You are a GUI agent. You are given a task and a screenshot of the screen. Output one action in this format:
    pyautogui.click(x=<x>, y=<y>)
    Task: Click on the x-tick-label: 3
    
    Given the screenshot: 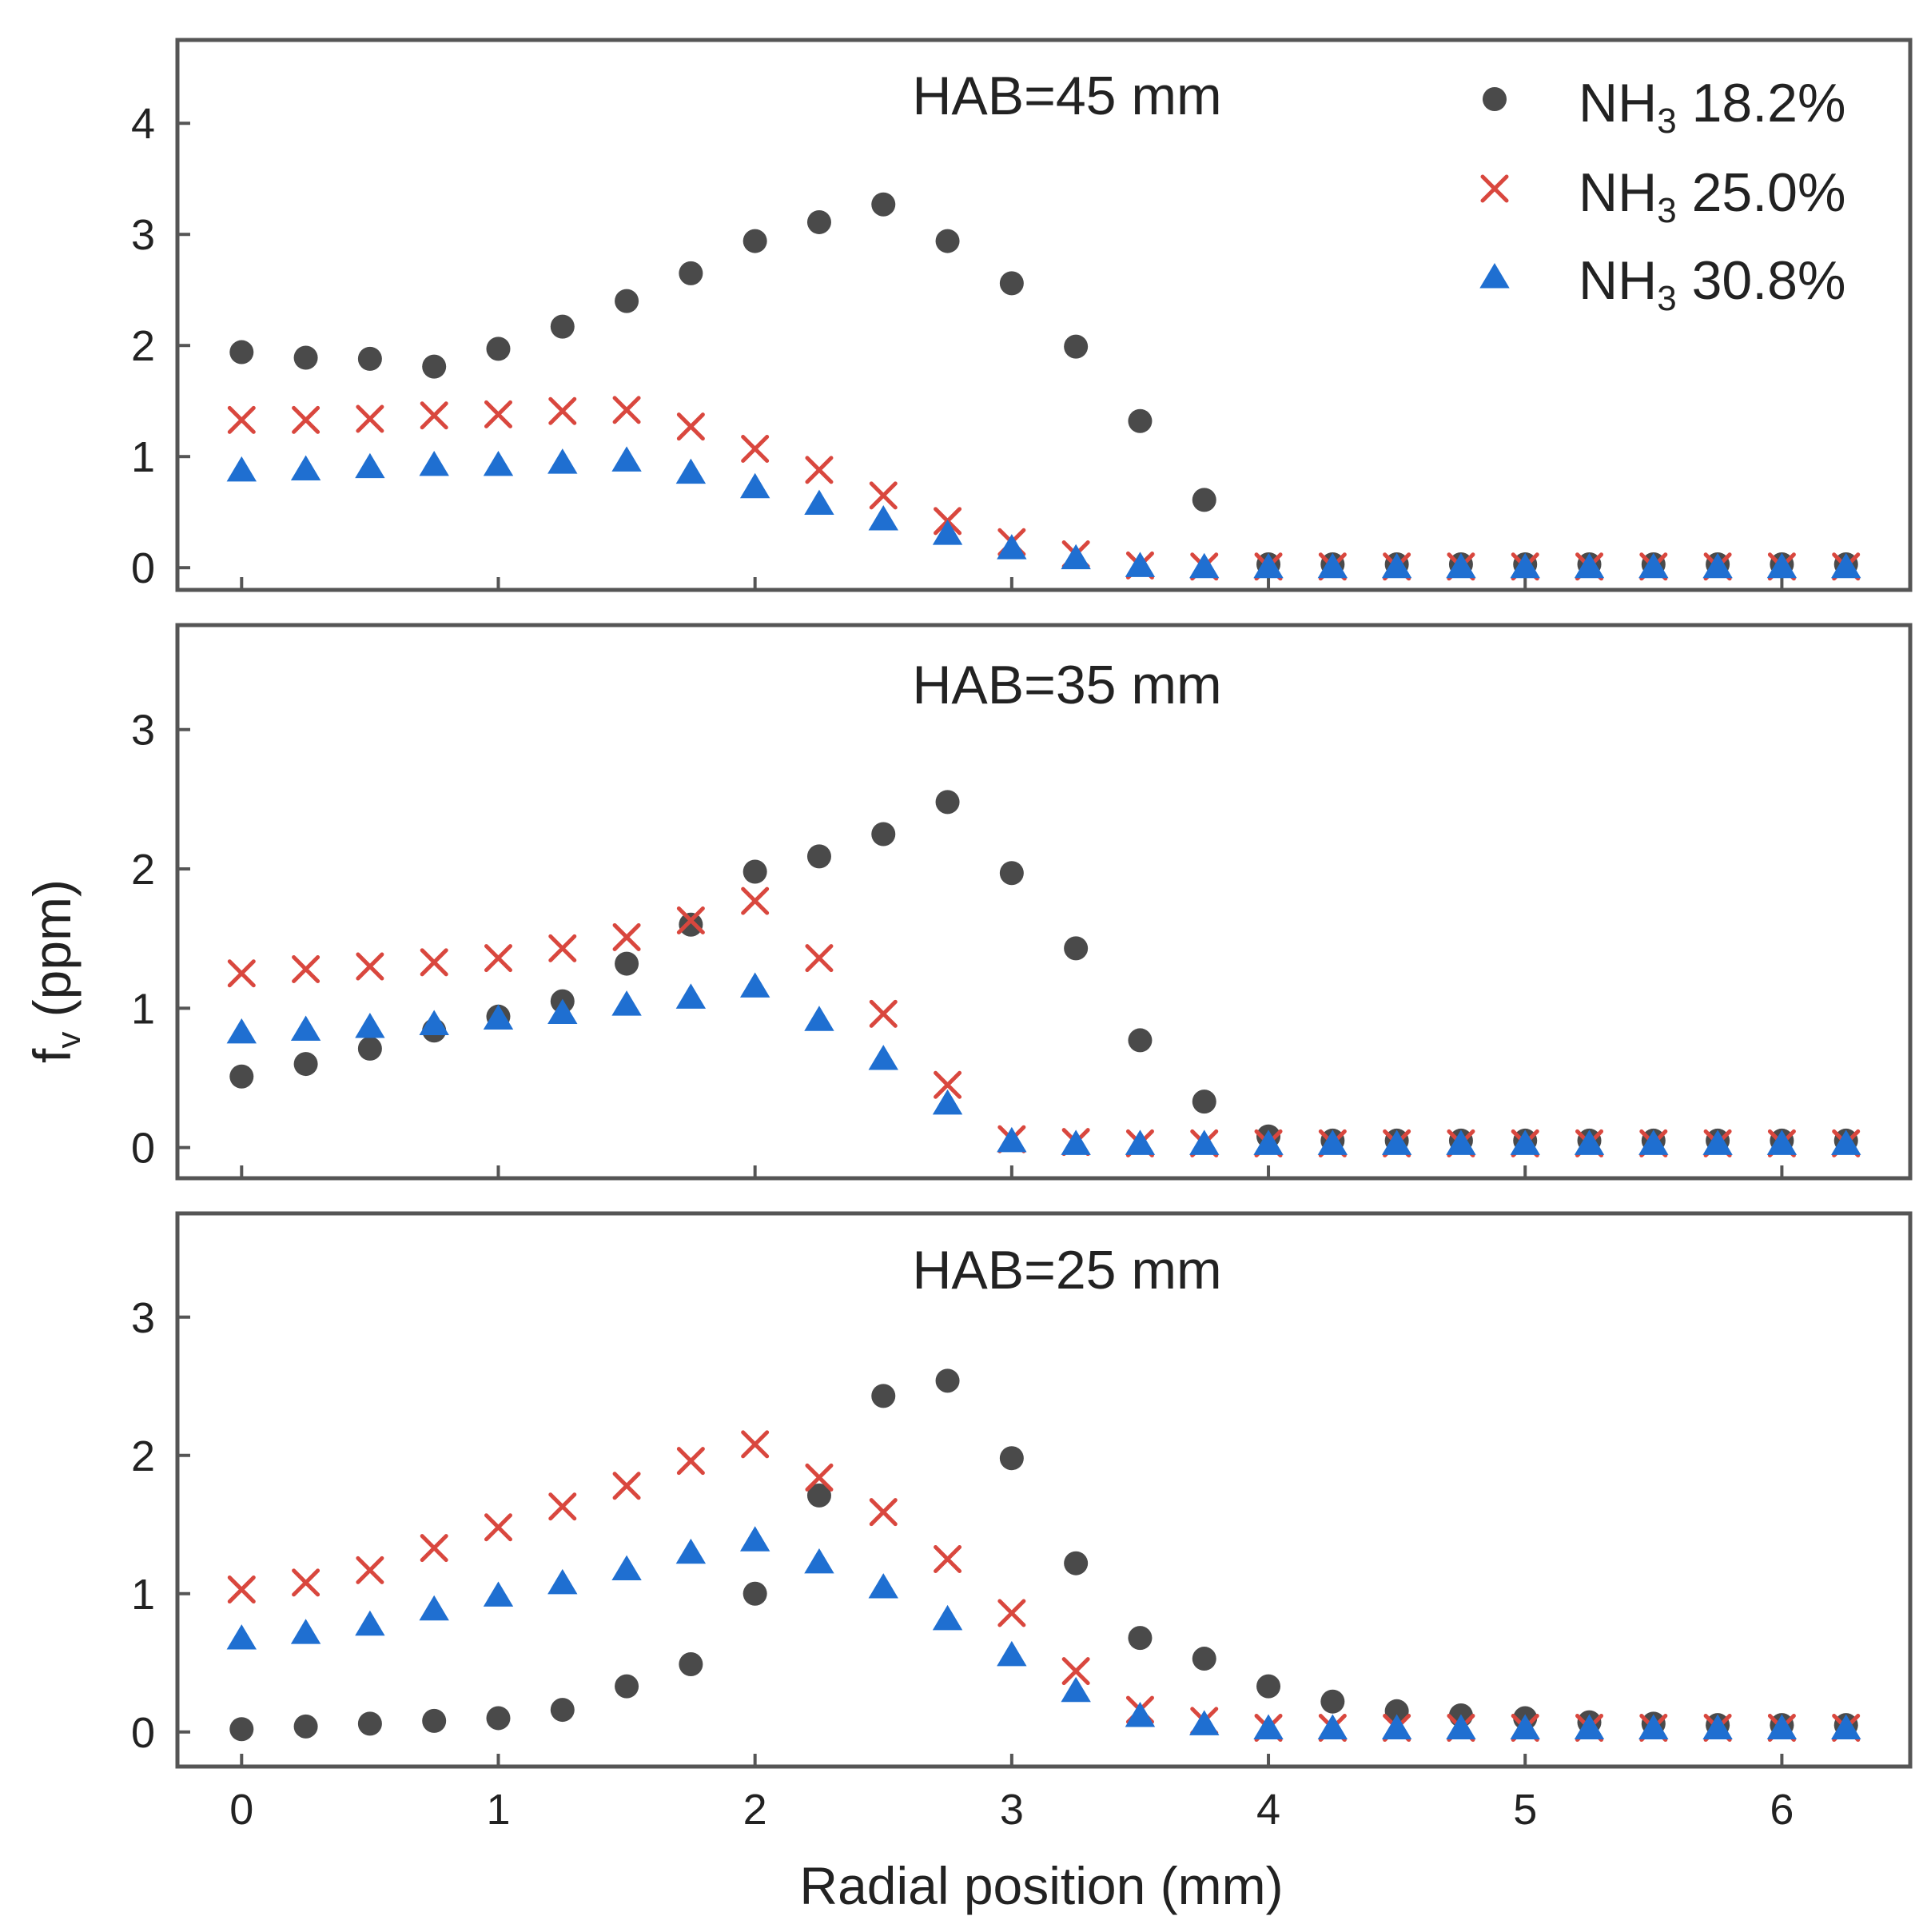 What is the action you would take?
    pyautogui.click(x=1012, y=1810)
    